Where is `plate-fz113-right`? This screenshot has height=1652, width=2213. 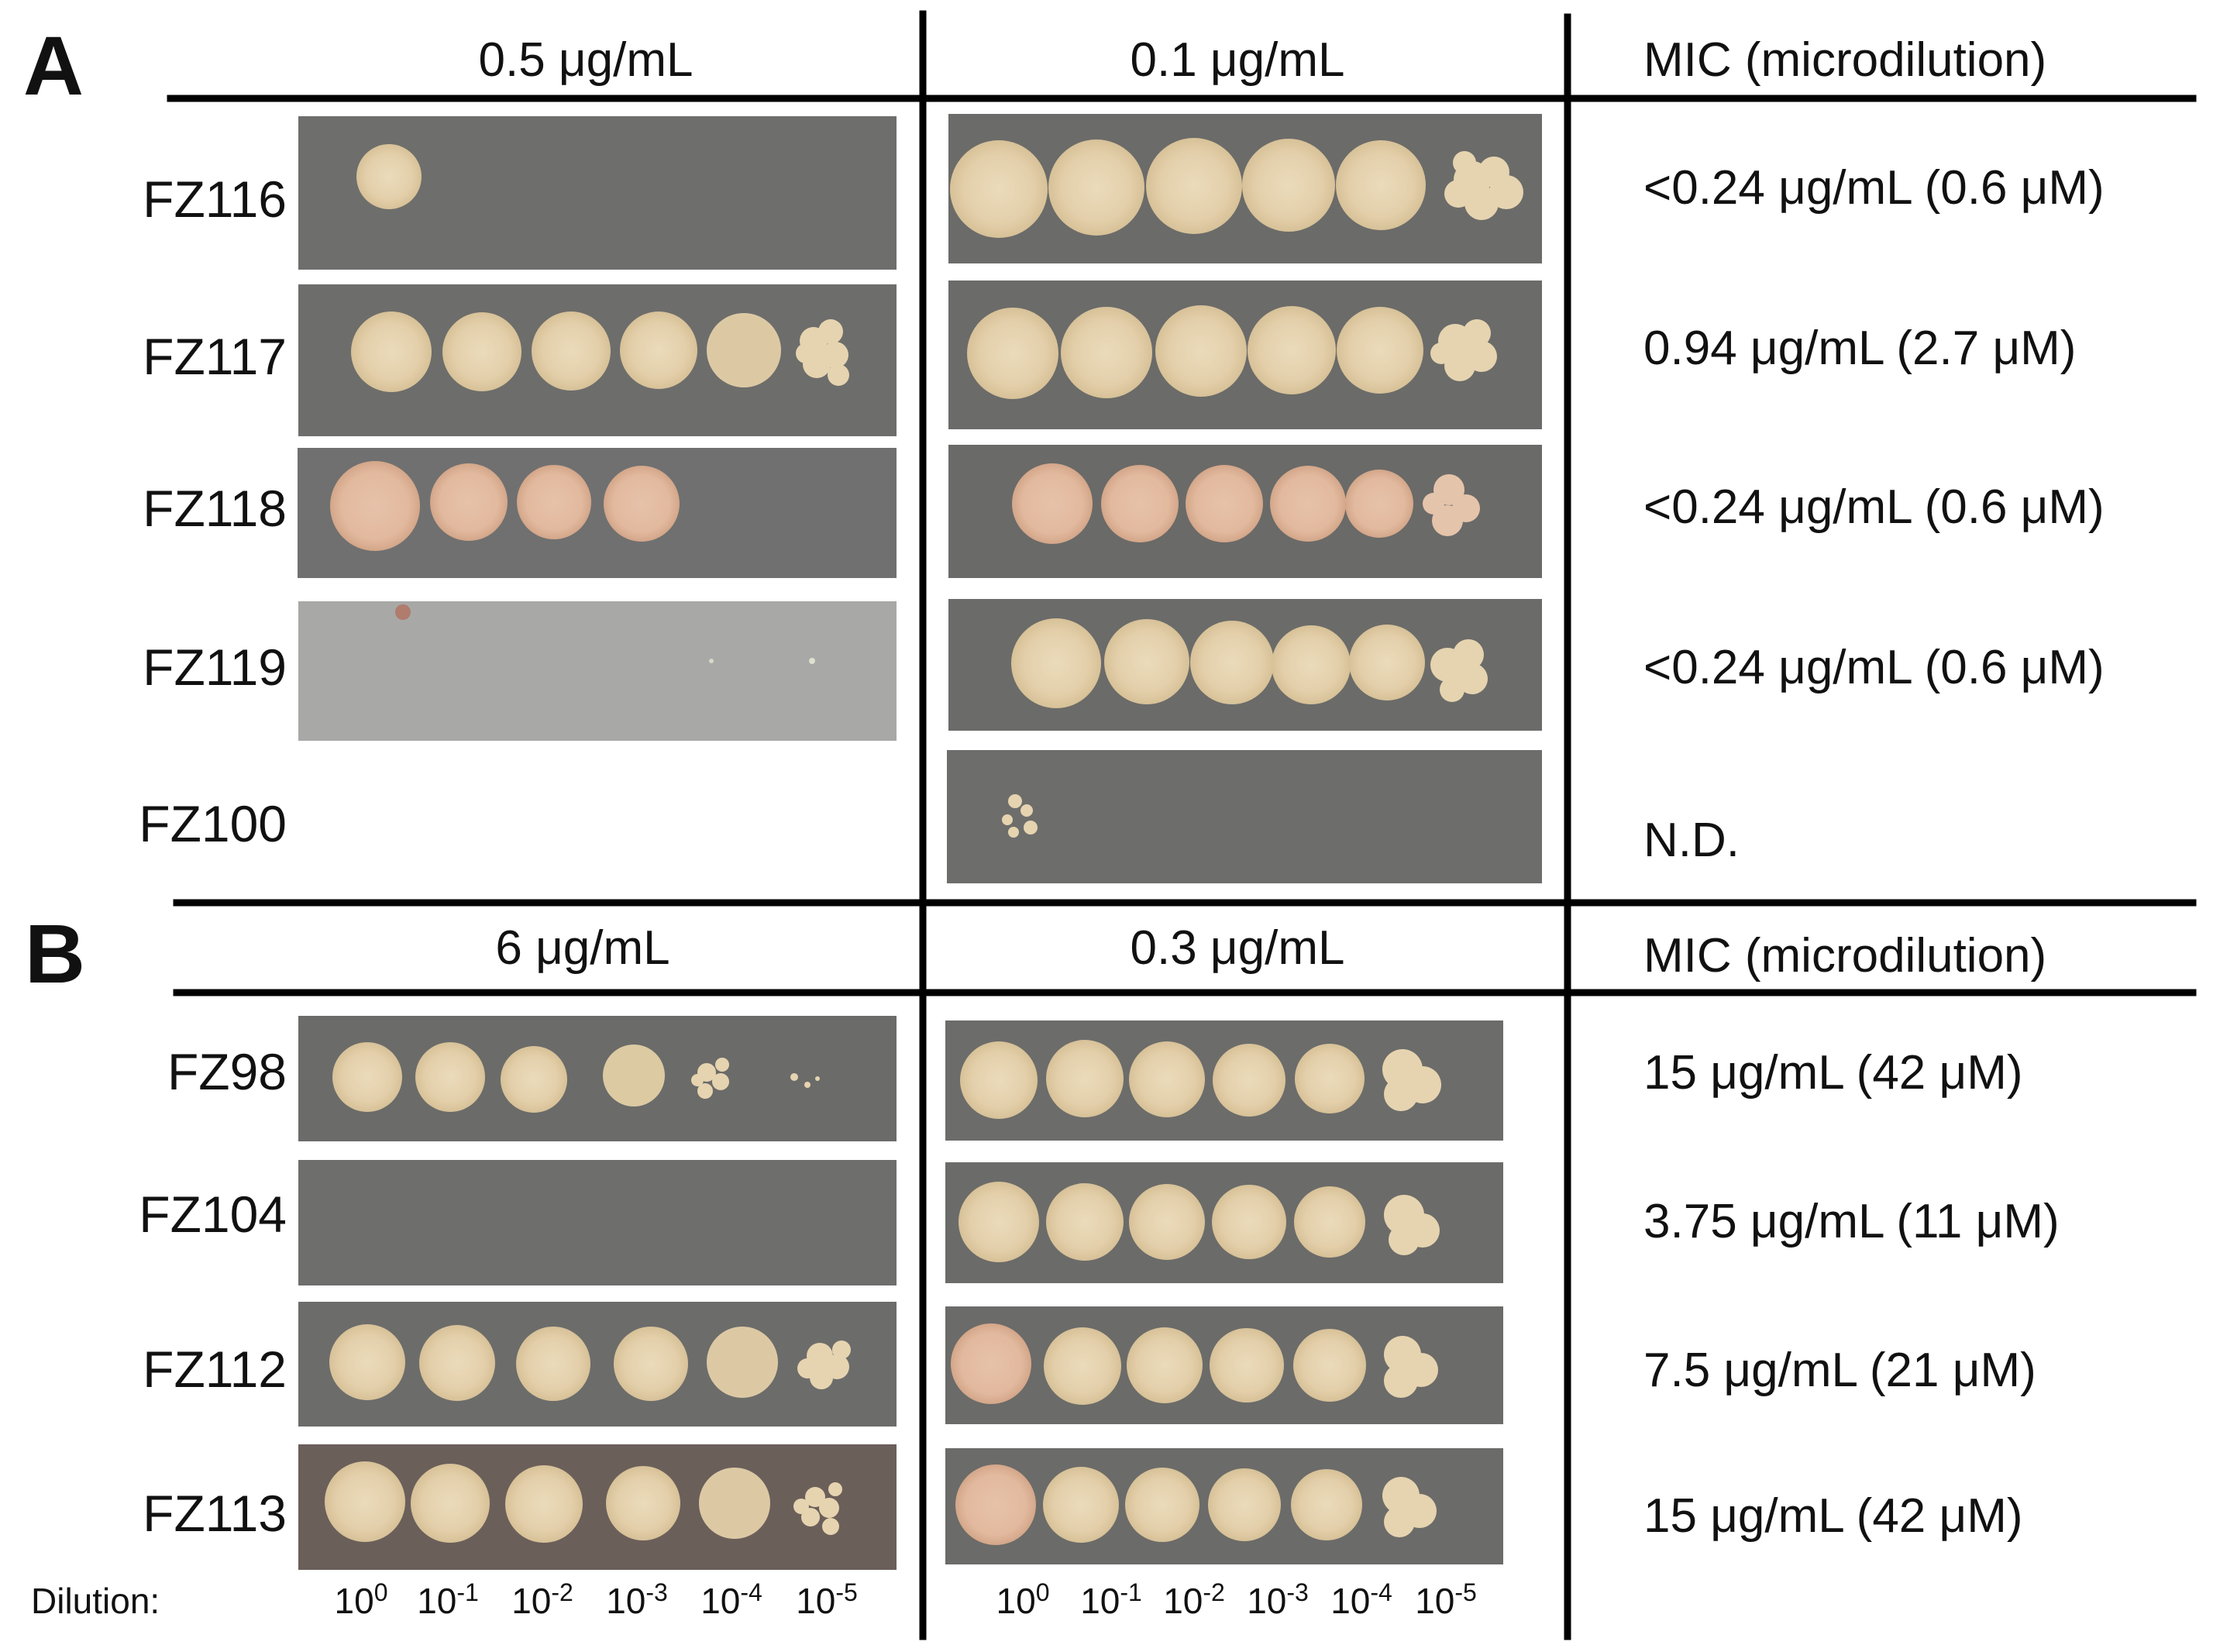 plate-fz113-right is located at coordinates (1224, 1506).